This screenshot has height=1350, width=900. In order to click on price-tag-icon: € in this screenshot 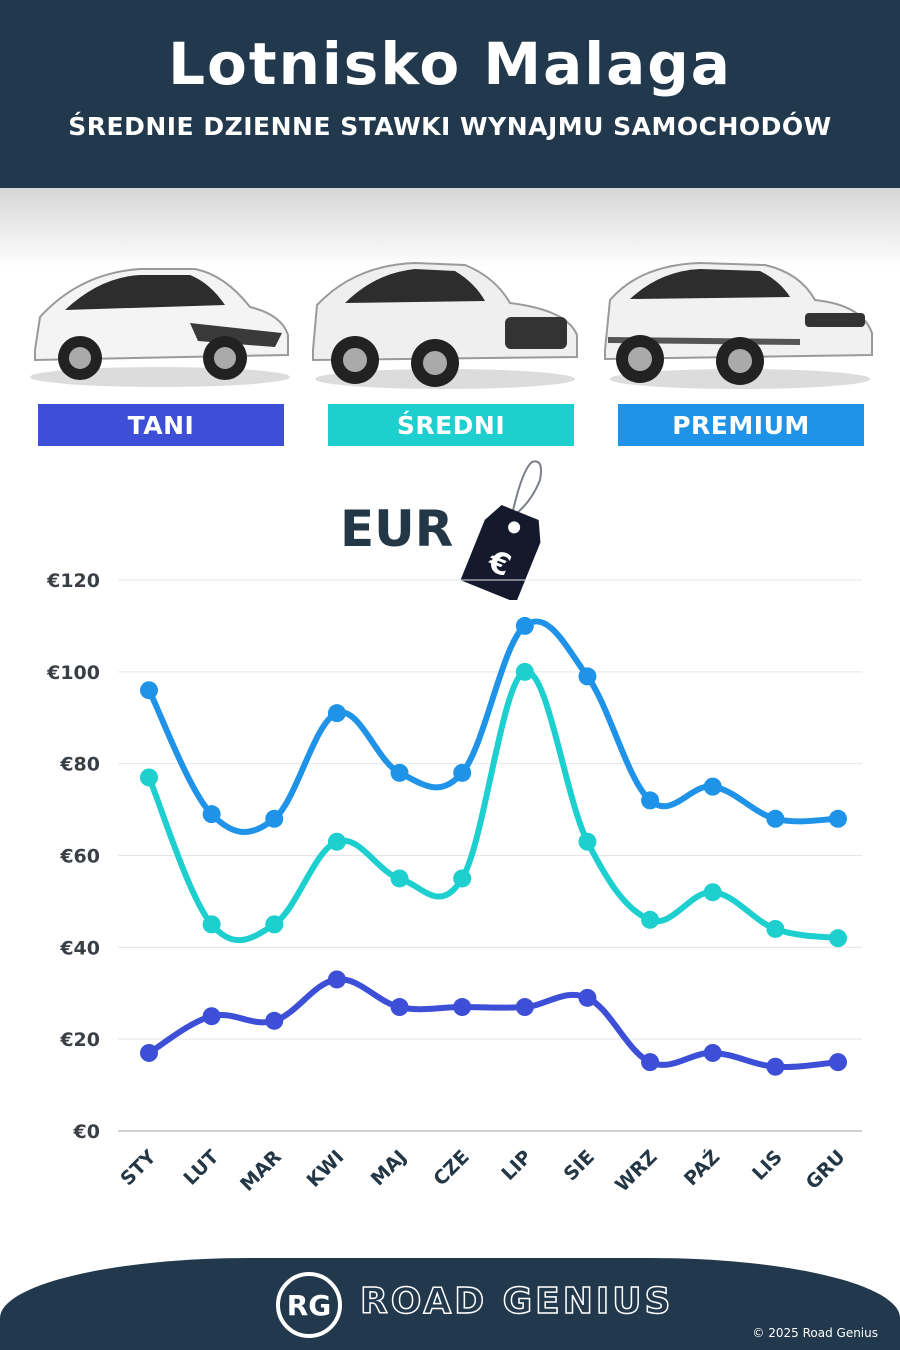, I will do `click(501, 530)`.